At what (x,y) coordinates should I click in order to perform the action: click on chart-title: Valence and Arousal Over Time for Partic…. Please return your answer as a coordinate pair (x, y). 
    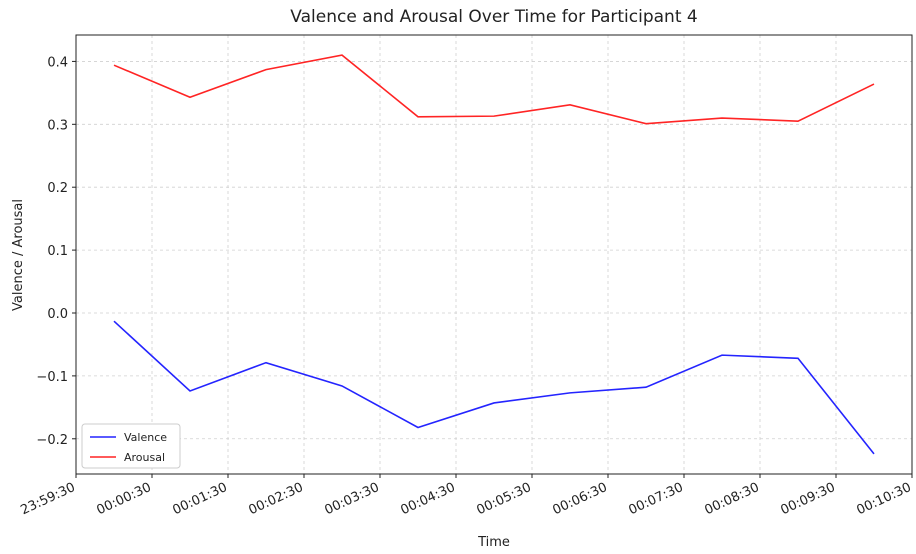
    Looking at the image, I should click on (493, 17).